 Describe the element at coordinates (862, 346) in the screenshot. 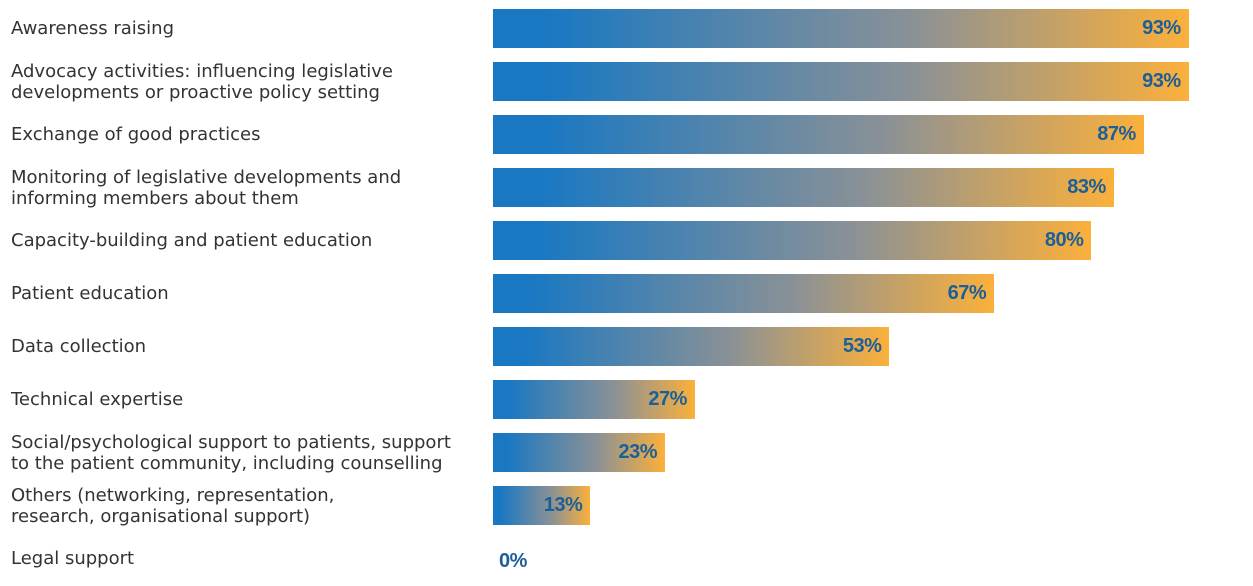

I see `data-label: 53%` at that location.